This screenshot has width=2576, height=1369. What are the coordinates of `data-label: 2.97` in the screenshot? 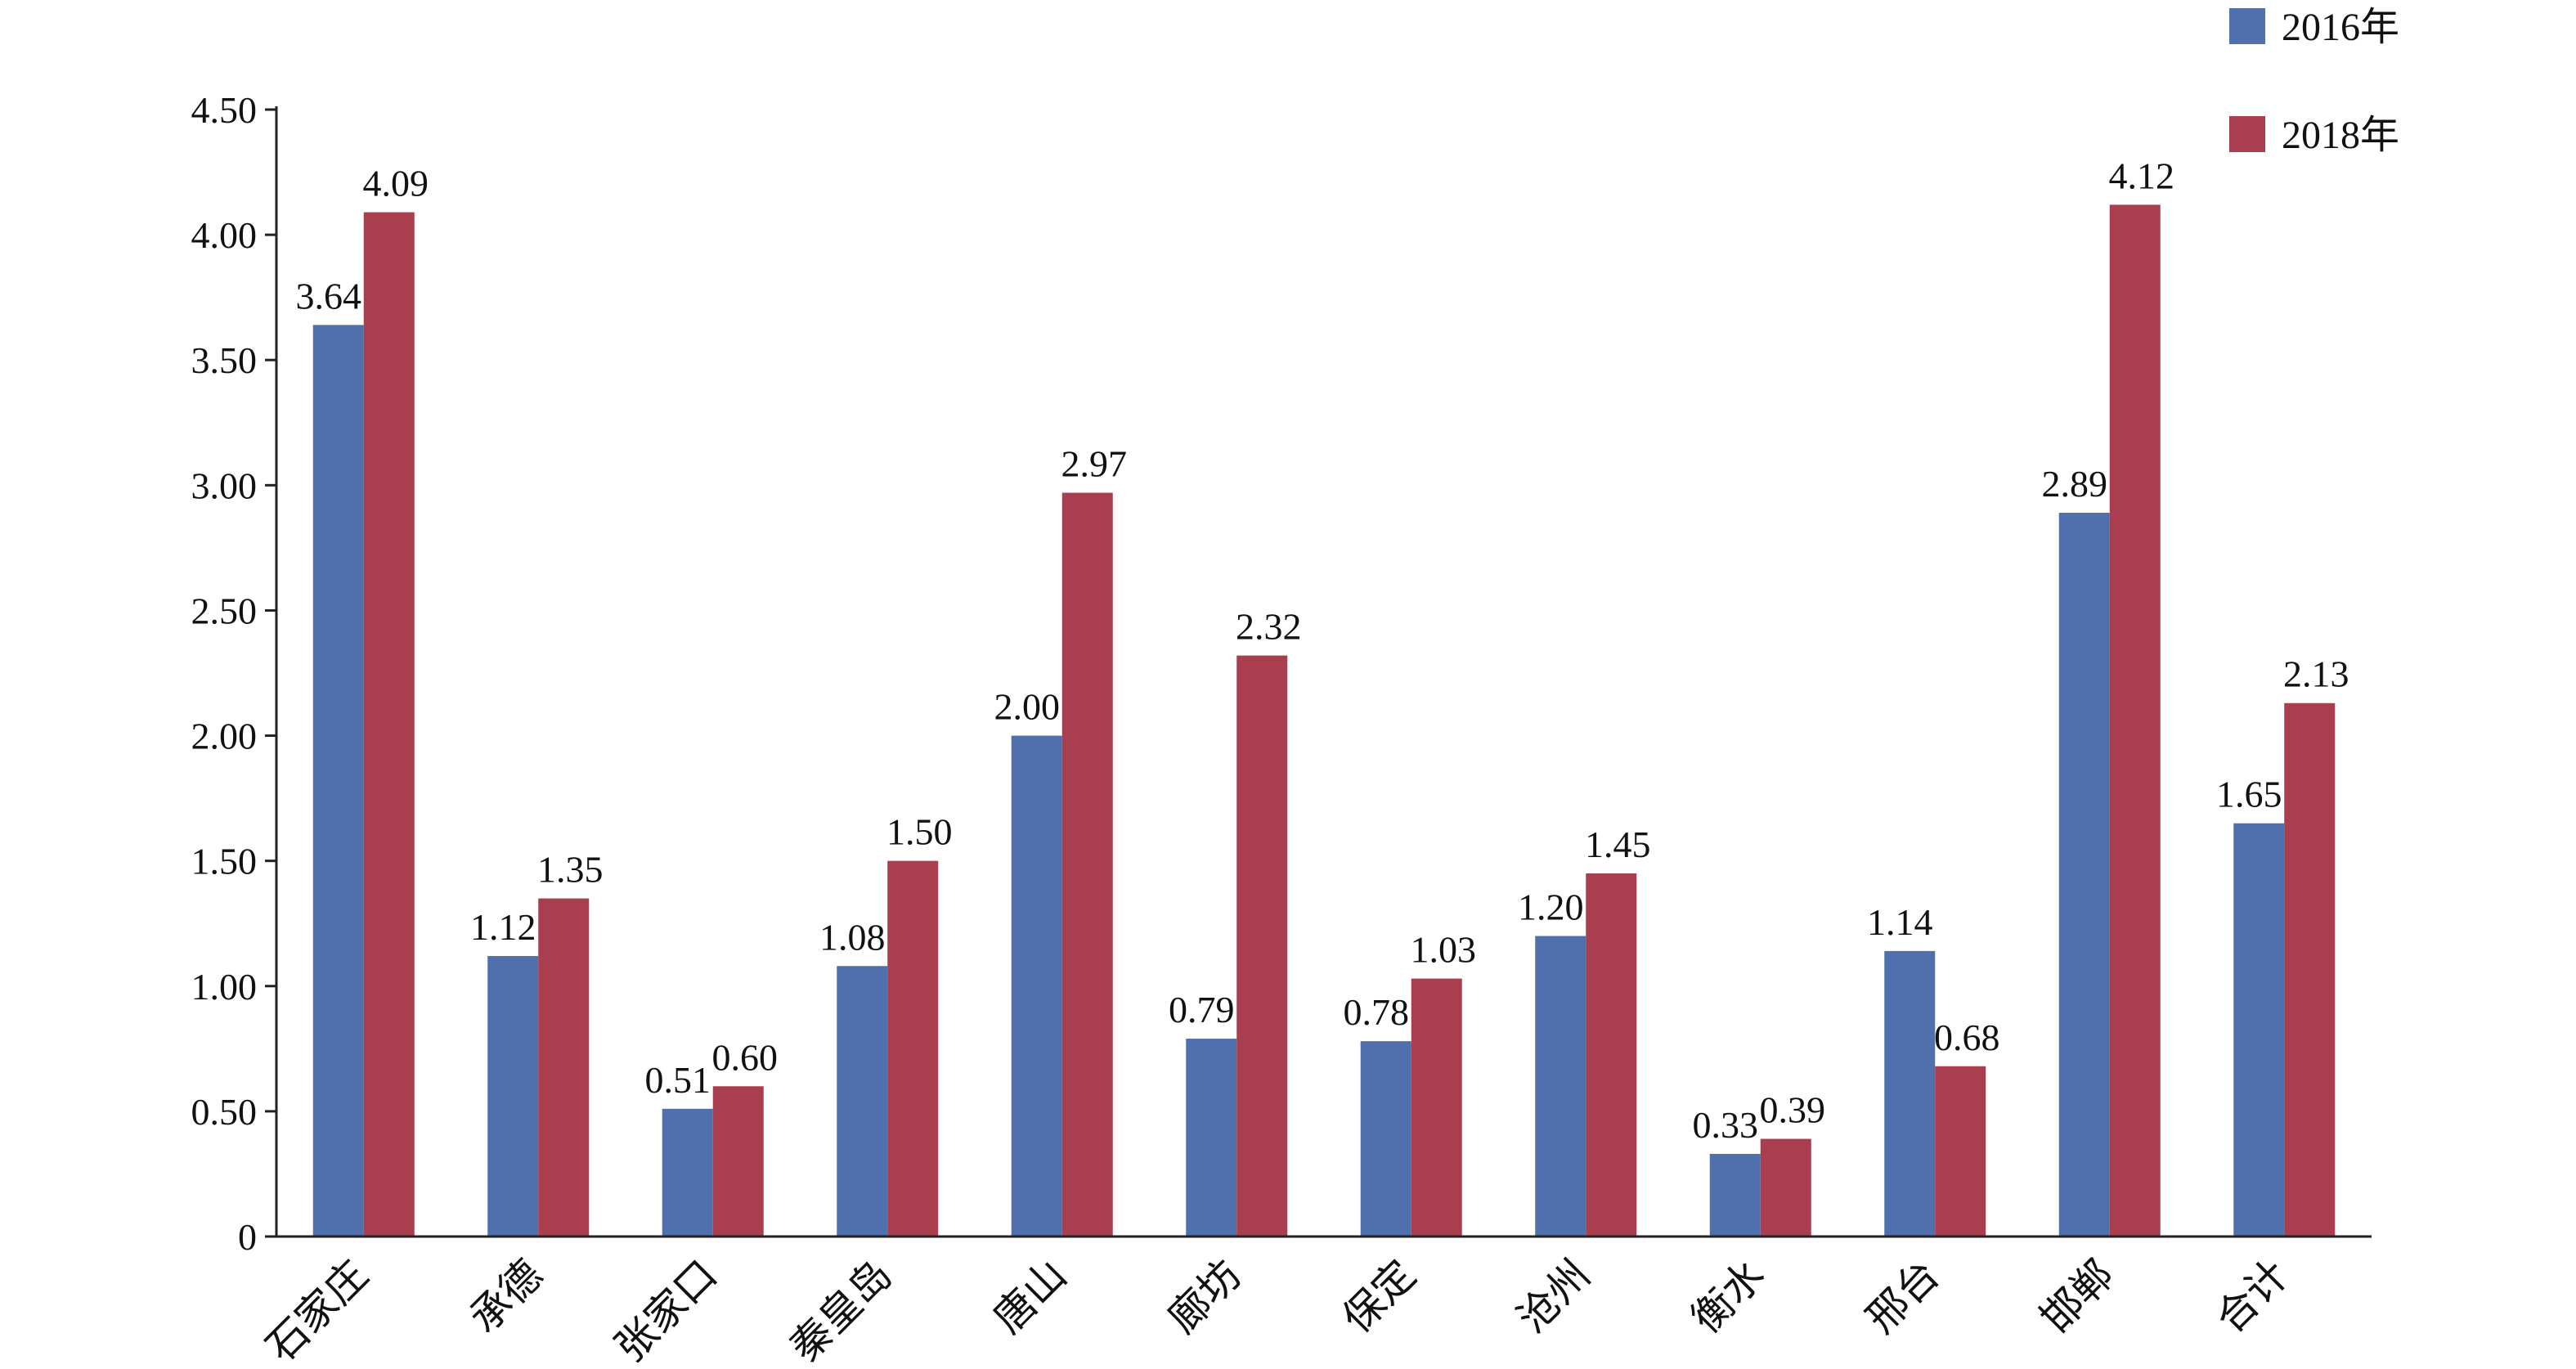 It's located at (1094, 464).